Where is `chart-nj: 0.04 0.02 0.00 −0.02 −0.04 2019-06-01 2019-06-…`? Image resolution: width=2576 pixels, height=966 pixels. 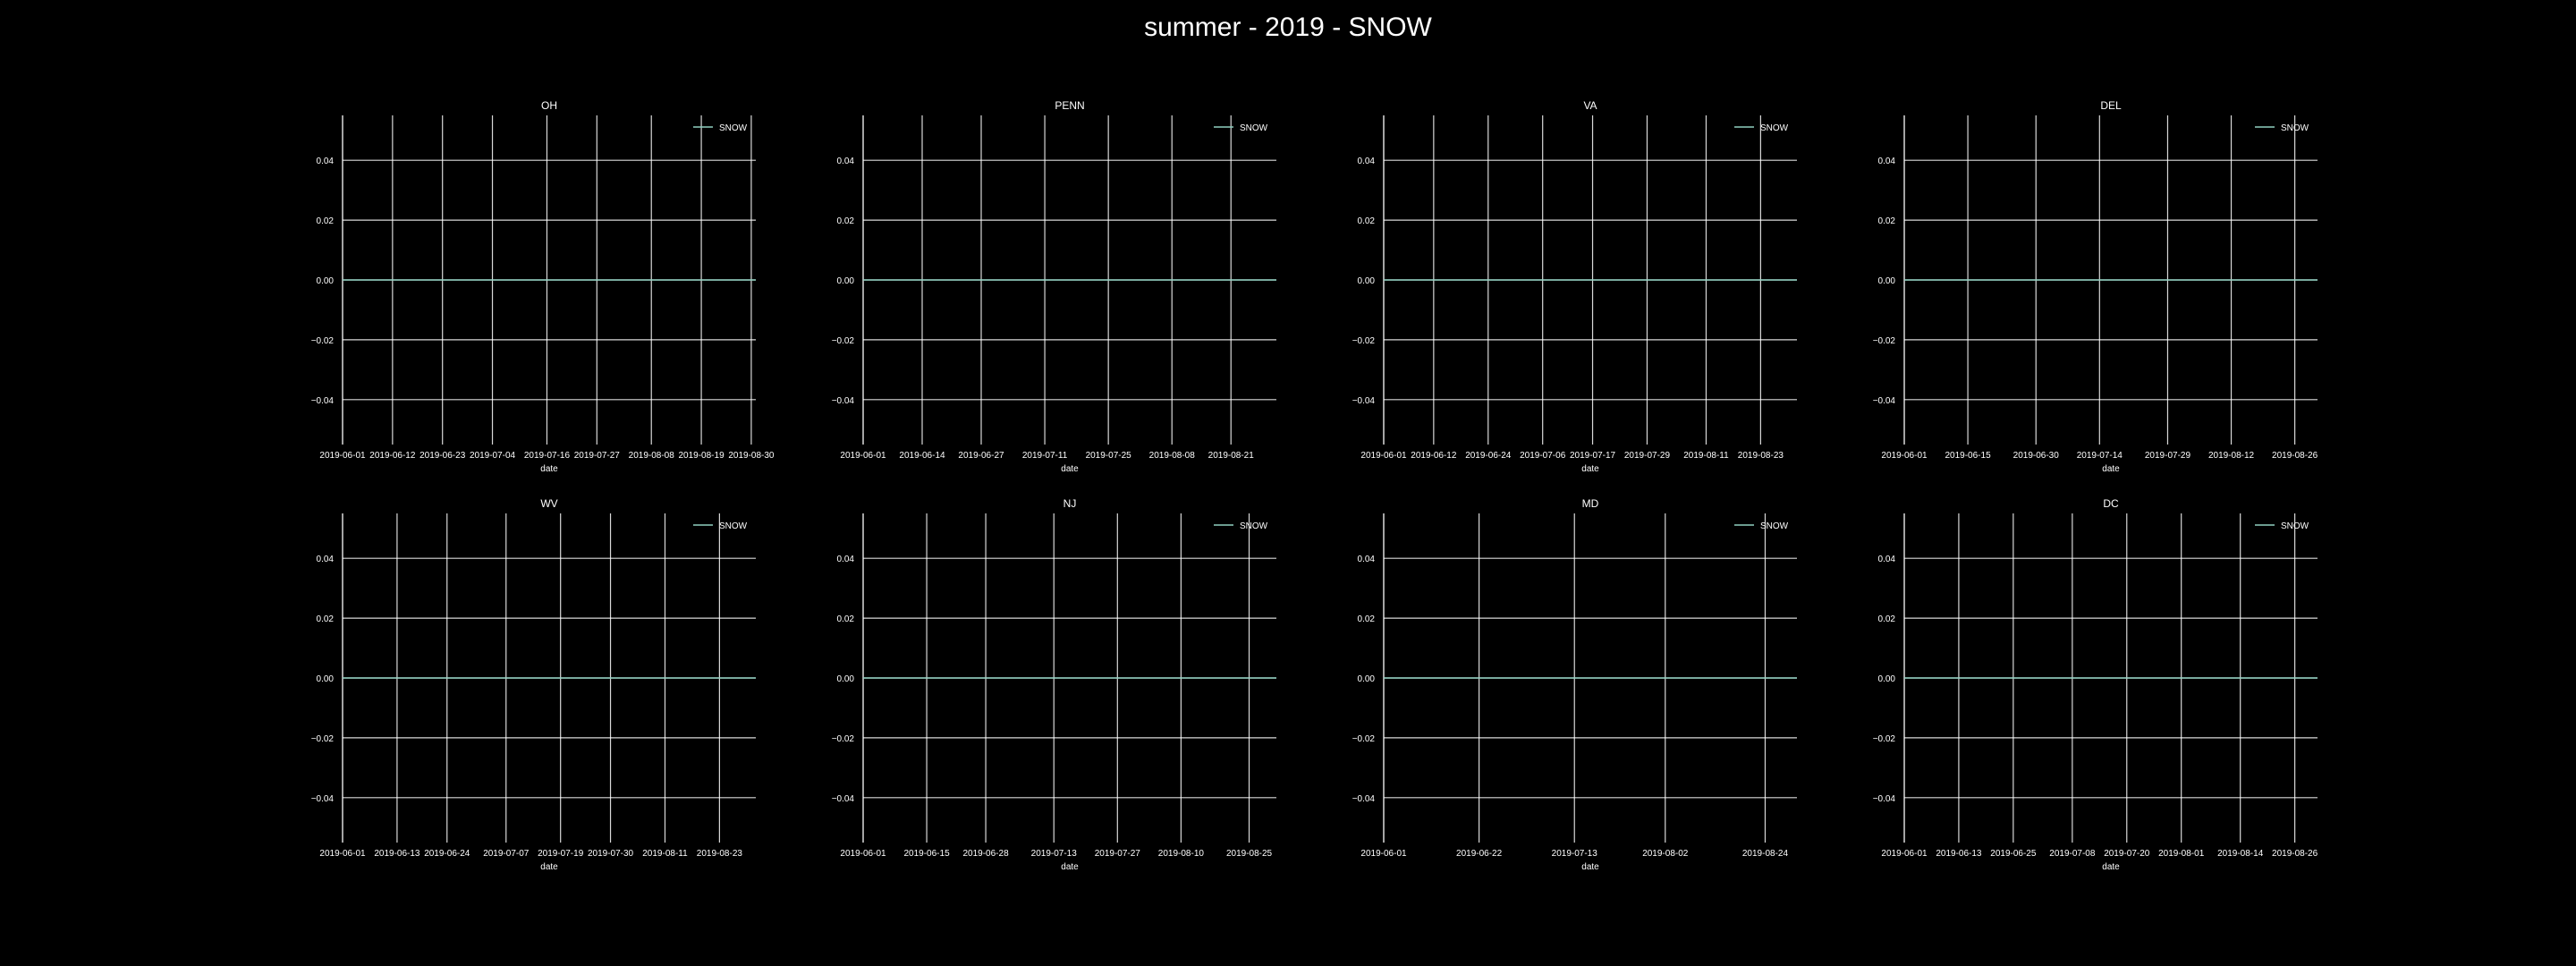 chart-nj: 0.04 0.02 0.00 −0.02 −0.04 2019-06-01 2019-06-… is located at coordinates (1054, 684).